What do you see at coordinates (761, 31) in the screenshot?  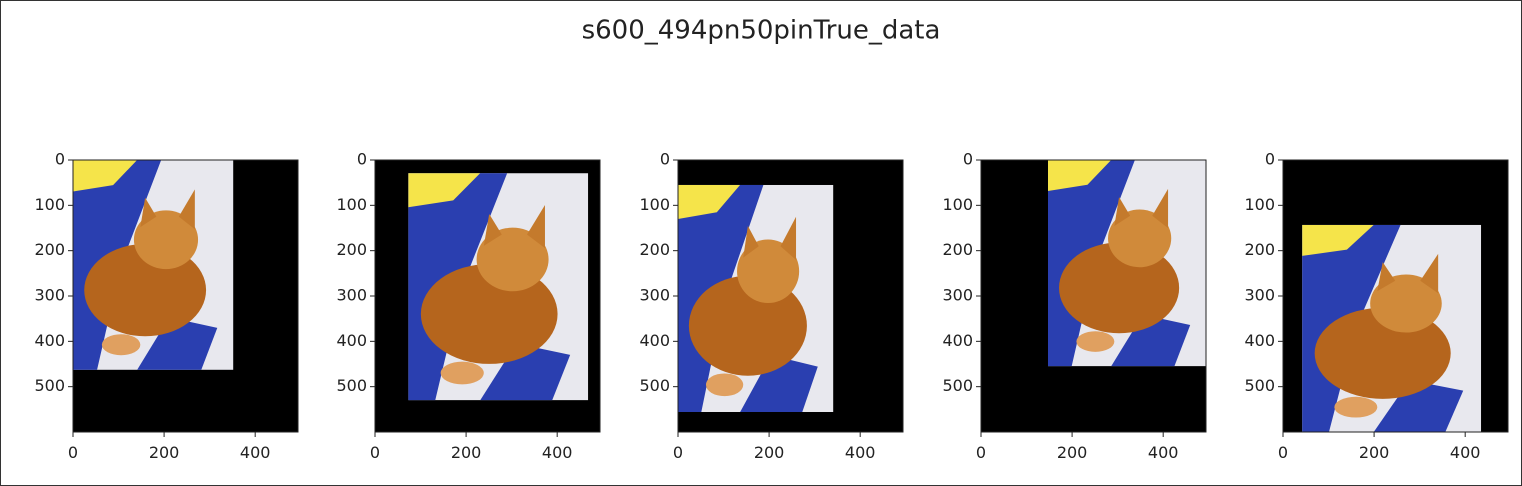 I see `figure-title: s600_494pn50pinTrue_data` at bounding box center [761, 31].